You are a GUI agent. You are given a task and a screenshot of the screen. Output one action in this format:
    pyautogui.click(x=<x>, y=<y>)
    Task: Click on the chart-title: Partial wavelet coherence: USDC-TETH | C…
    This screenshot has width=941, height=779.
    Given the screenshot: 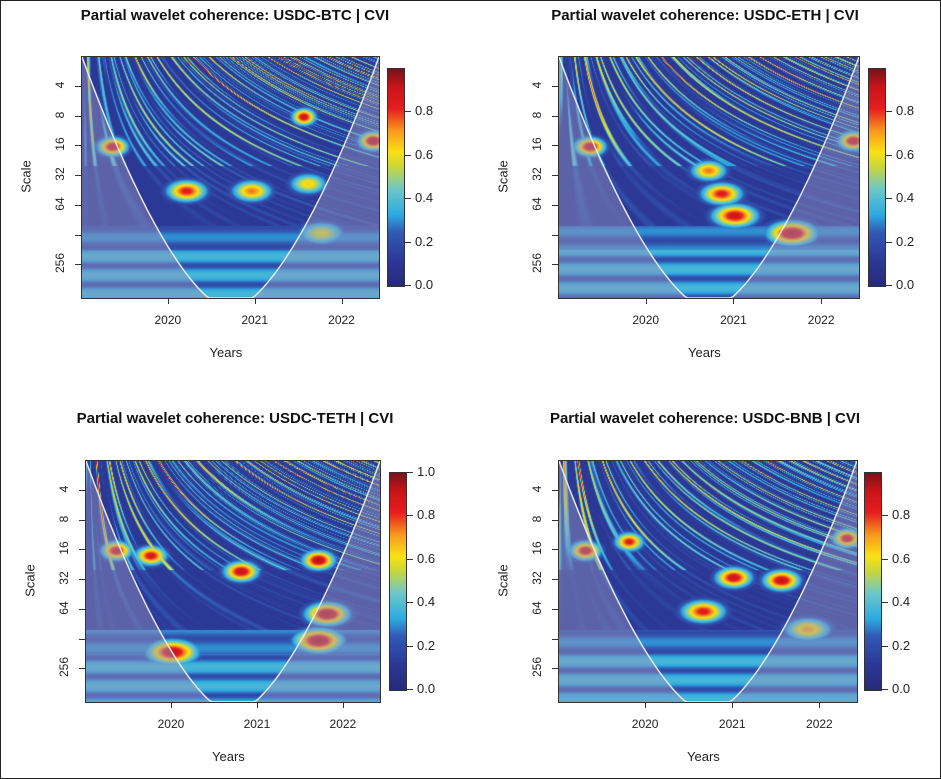 What is the action you would take?
    pyautogui.click(x=235, y=418)
    